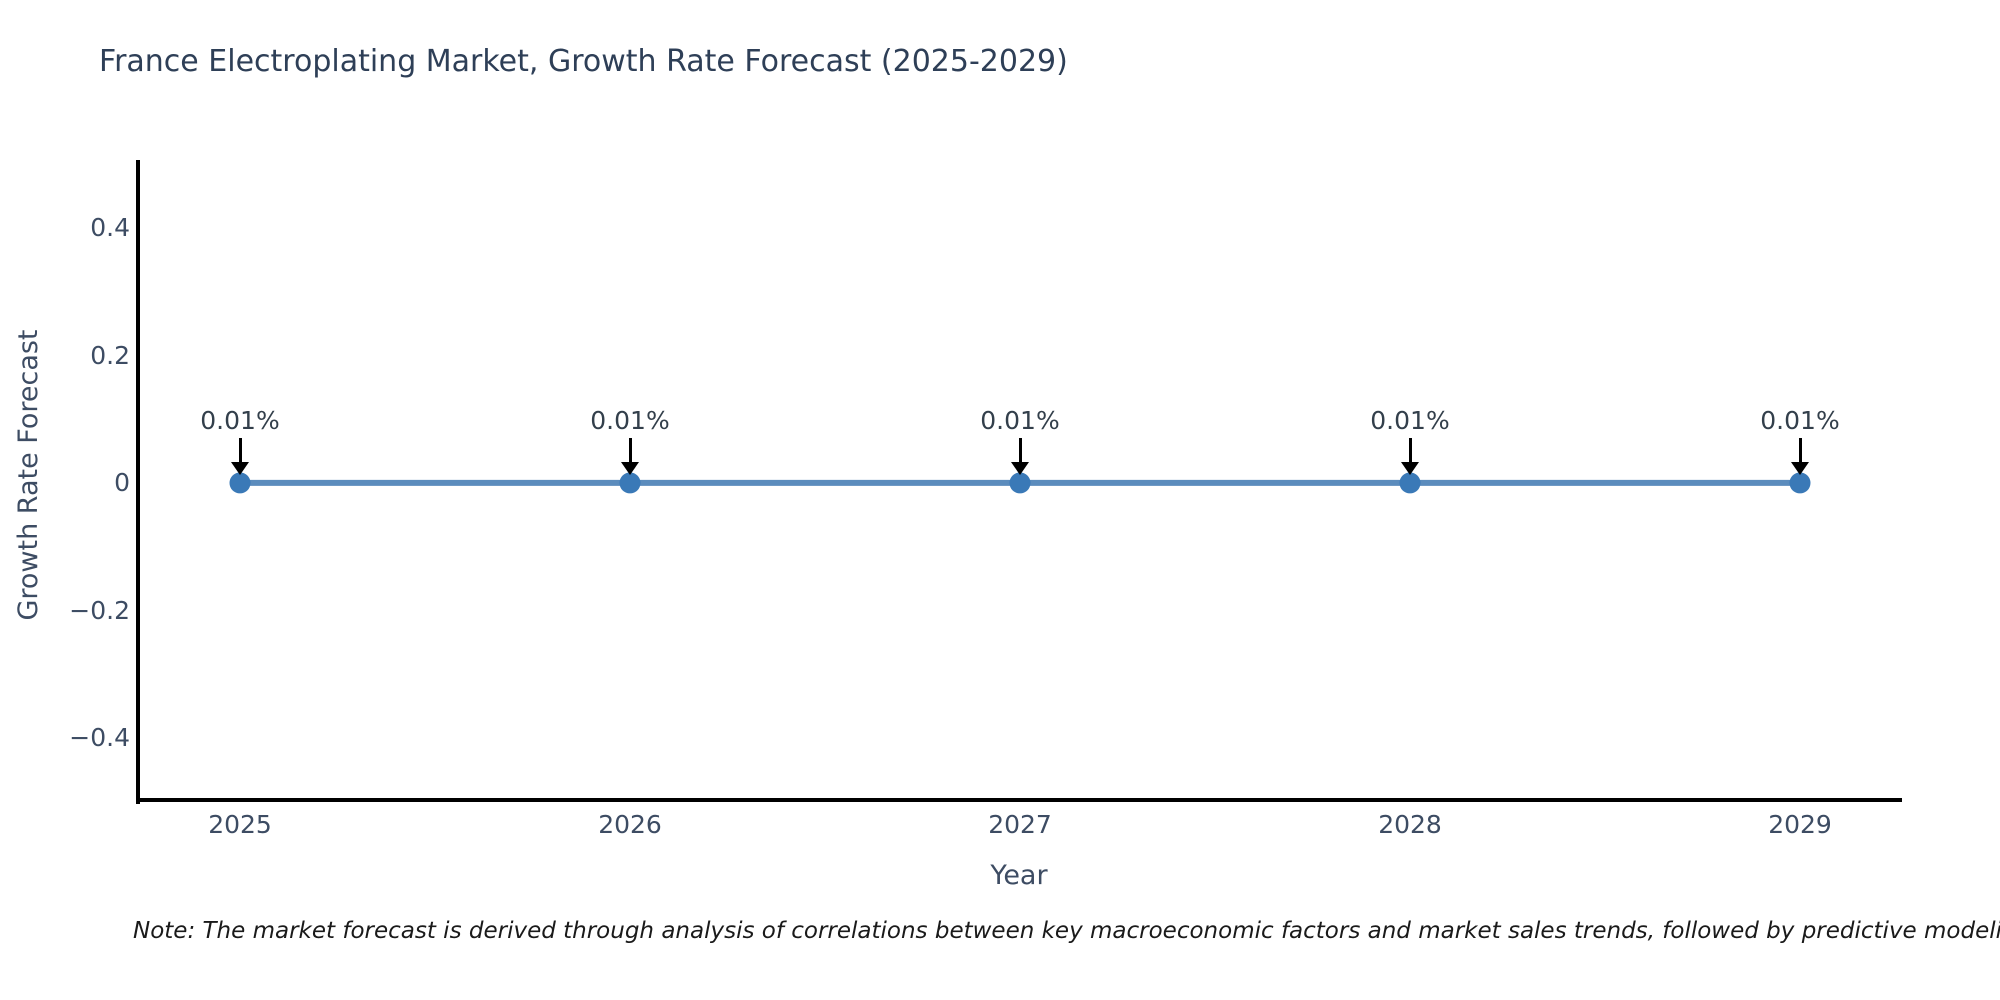  I want to click on y-axis-line, so click(138, 482).